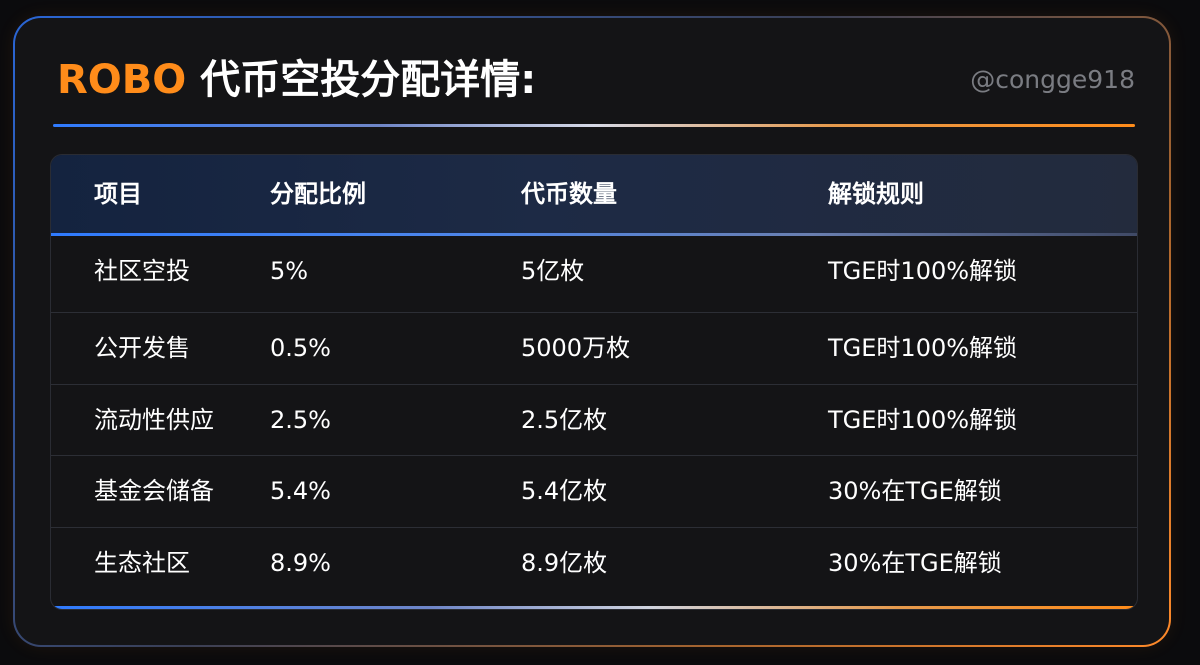 This screenshot has height=665, width=1200. Describe the element at coordinates (1052, 79) in the screenshot. I see `author-handle: @congge918` at that location.